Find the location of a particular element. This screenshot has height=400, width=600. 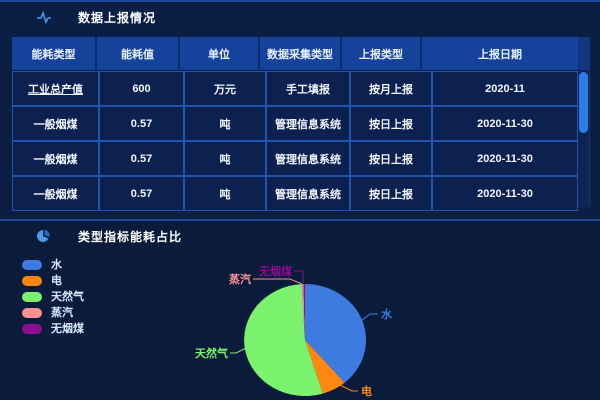

table-header-cell: 数据采集类型 is located at coordinates (301, 53).